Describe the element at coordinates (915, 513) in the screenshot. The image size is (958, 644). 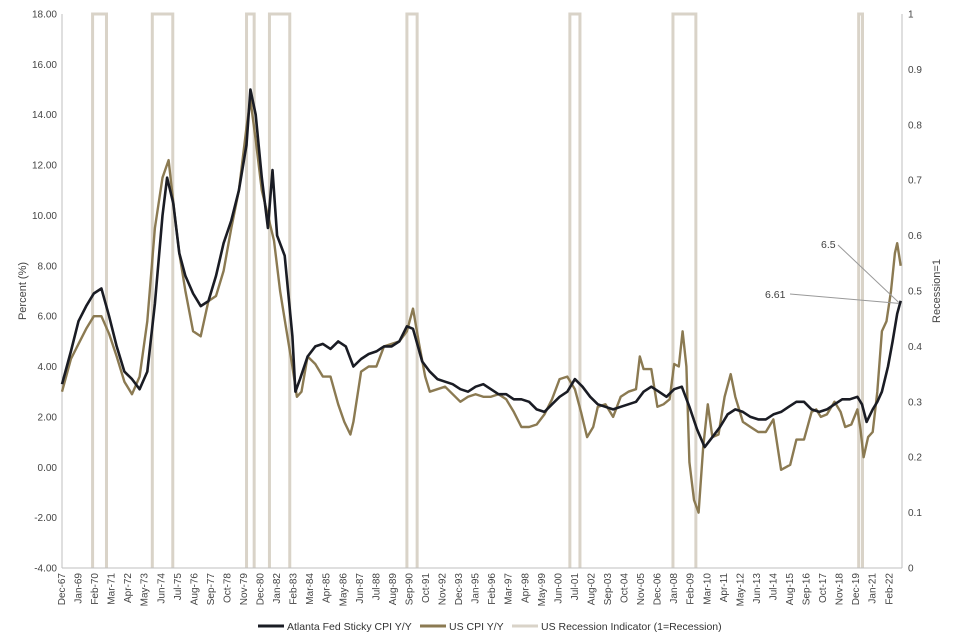
I see `y2-tick-label: 0.1` at that location.